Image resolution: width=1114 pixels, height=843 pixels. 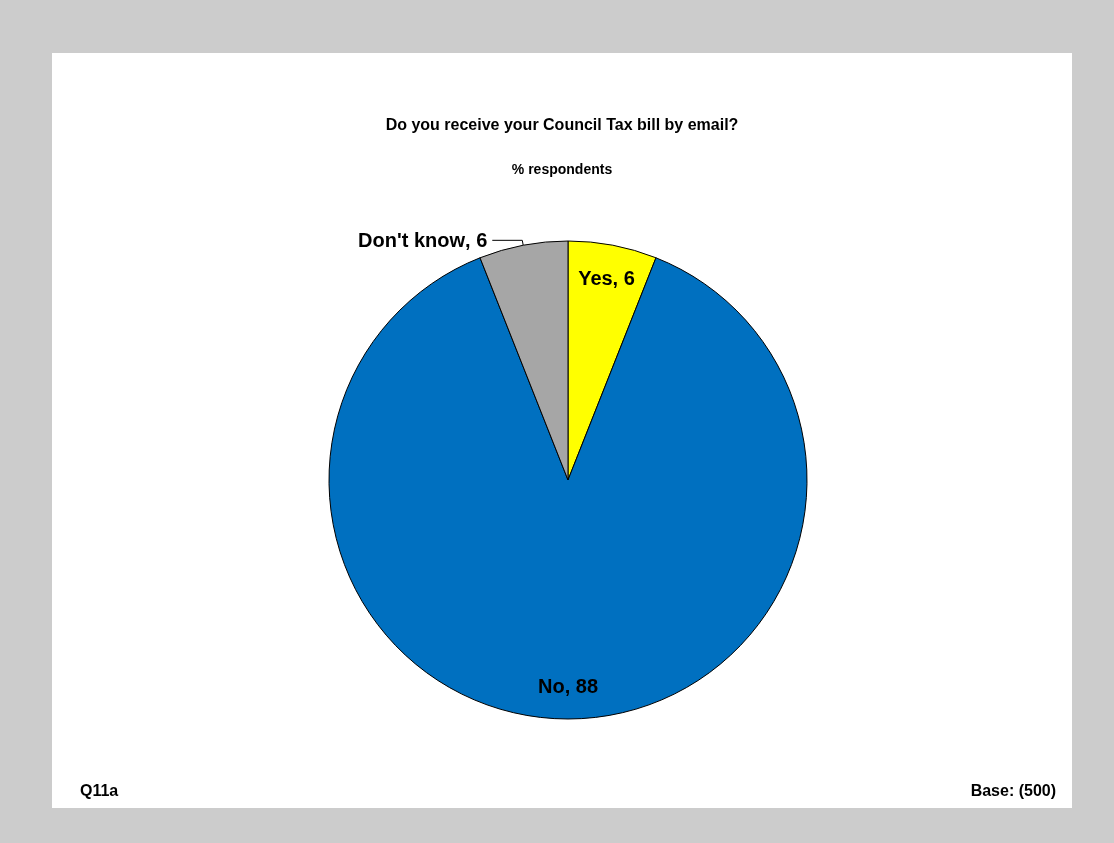 What do you see at coordinates (1013, 790) in the screenshot?
I see `text: Base: (500)` at bounding box center [1013, 790].